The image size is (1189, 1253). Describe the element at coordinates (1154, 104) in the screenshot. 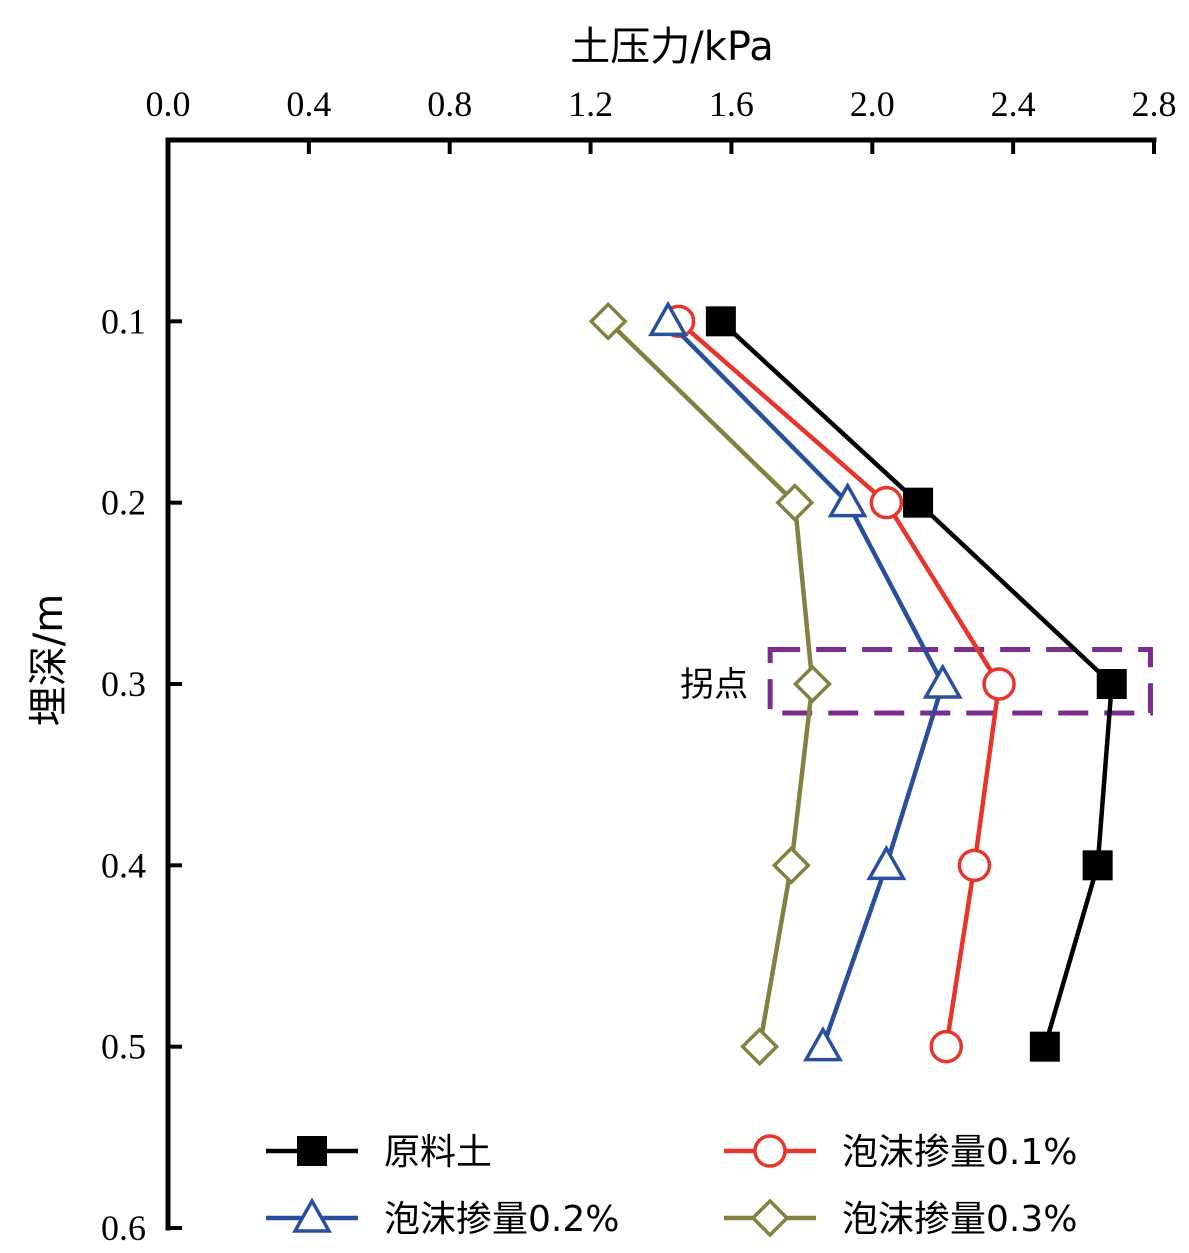

I see `x-tick-label: 2.8` at that location.